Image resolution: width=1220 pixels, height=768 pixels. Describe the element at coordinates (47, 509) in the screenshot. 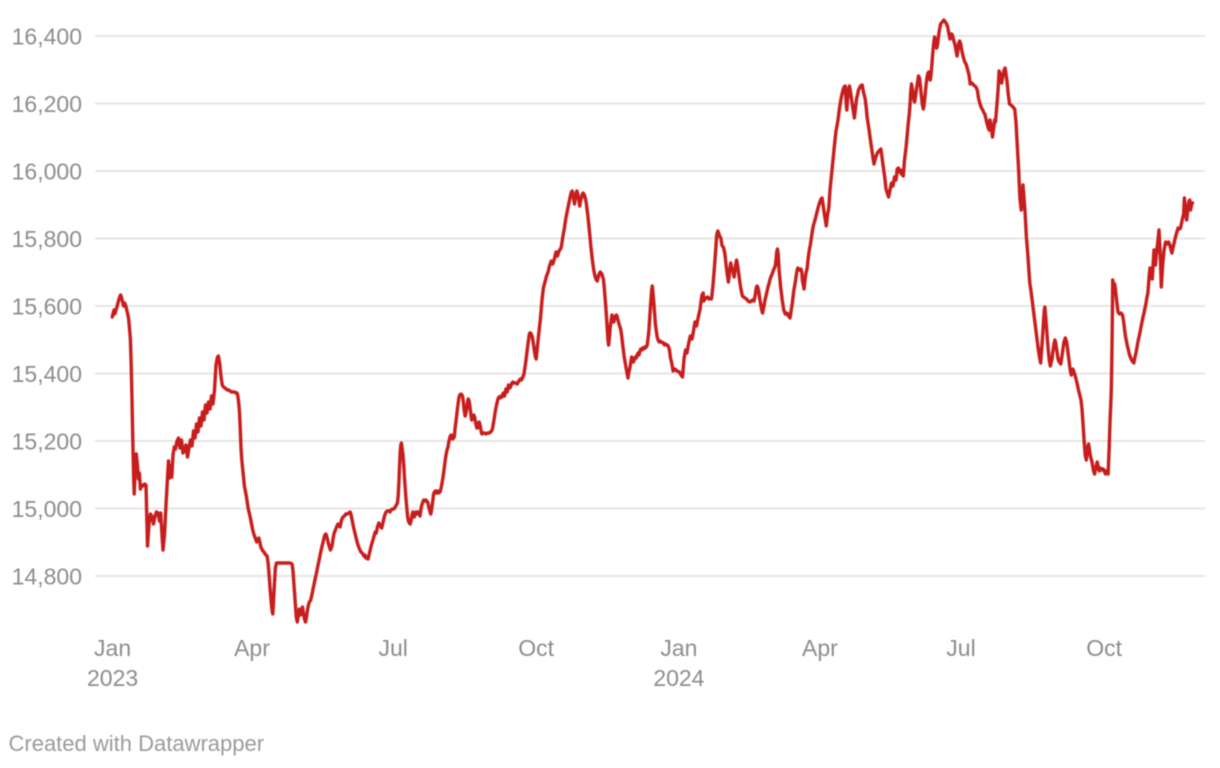

I see `svg-text: 15,000` at that location.